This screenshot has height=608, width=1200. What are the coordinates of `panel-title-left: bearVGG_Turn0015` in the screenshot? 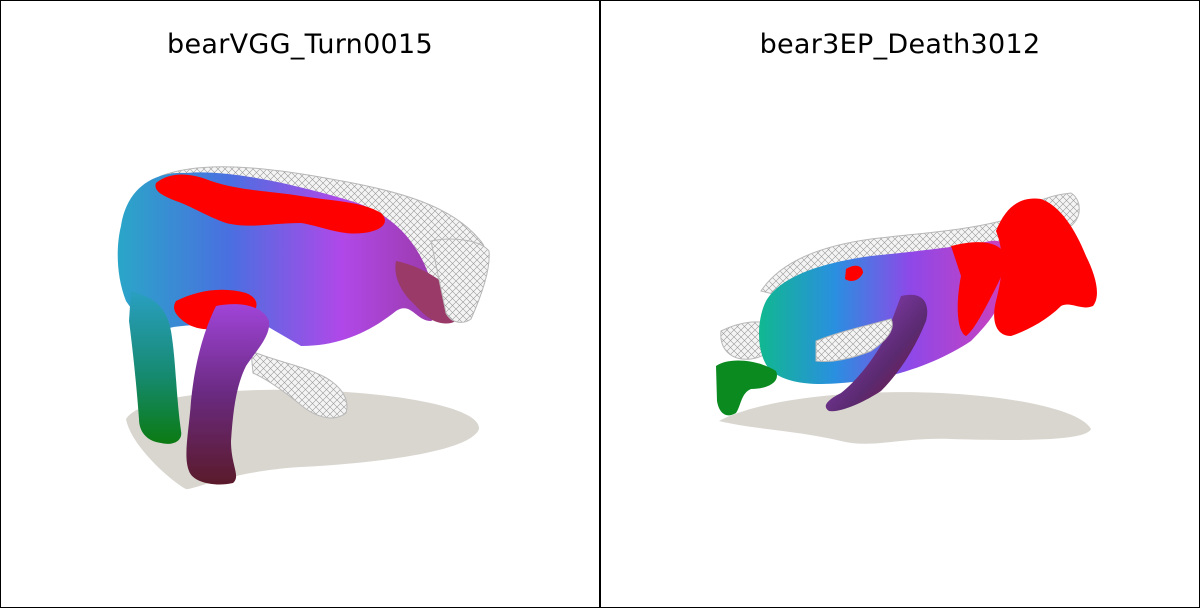 It's located at (300, 44).